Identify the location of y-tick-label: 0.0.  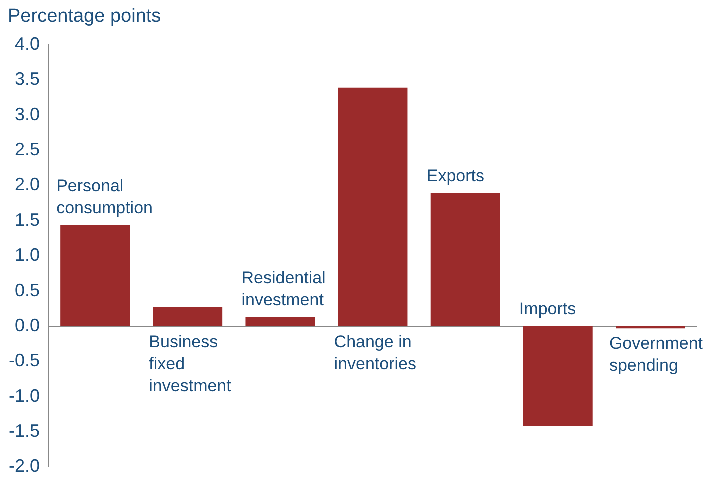
(27, 325).